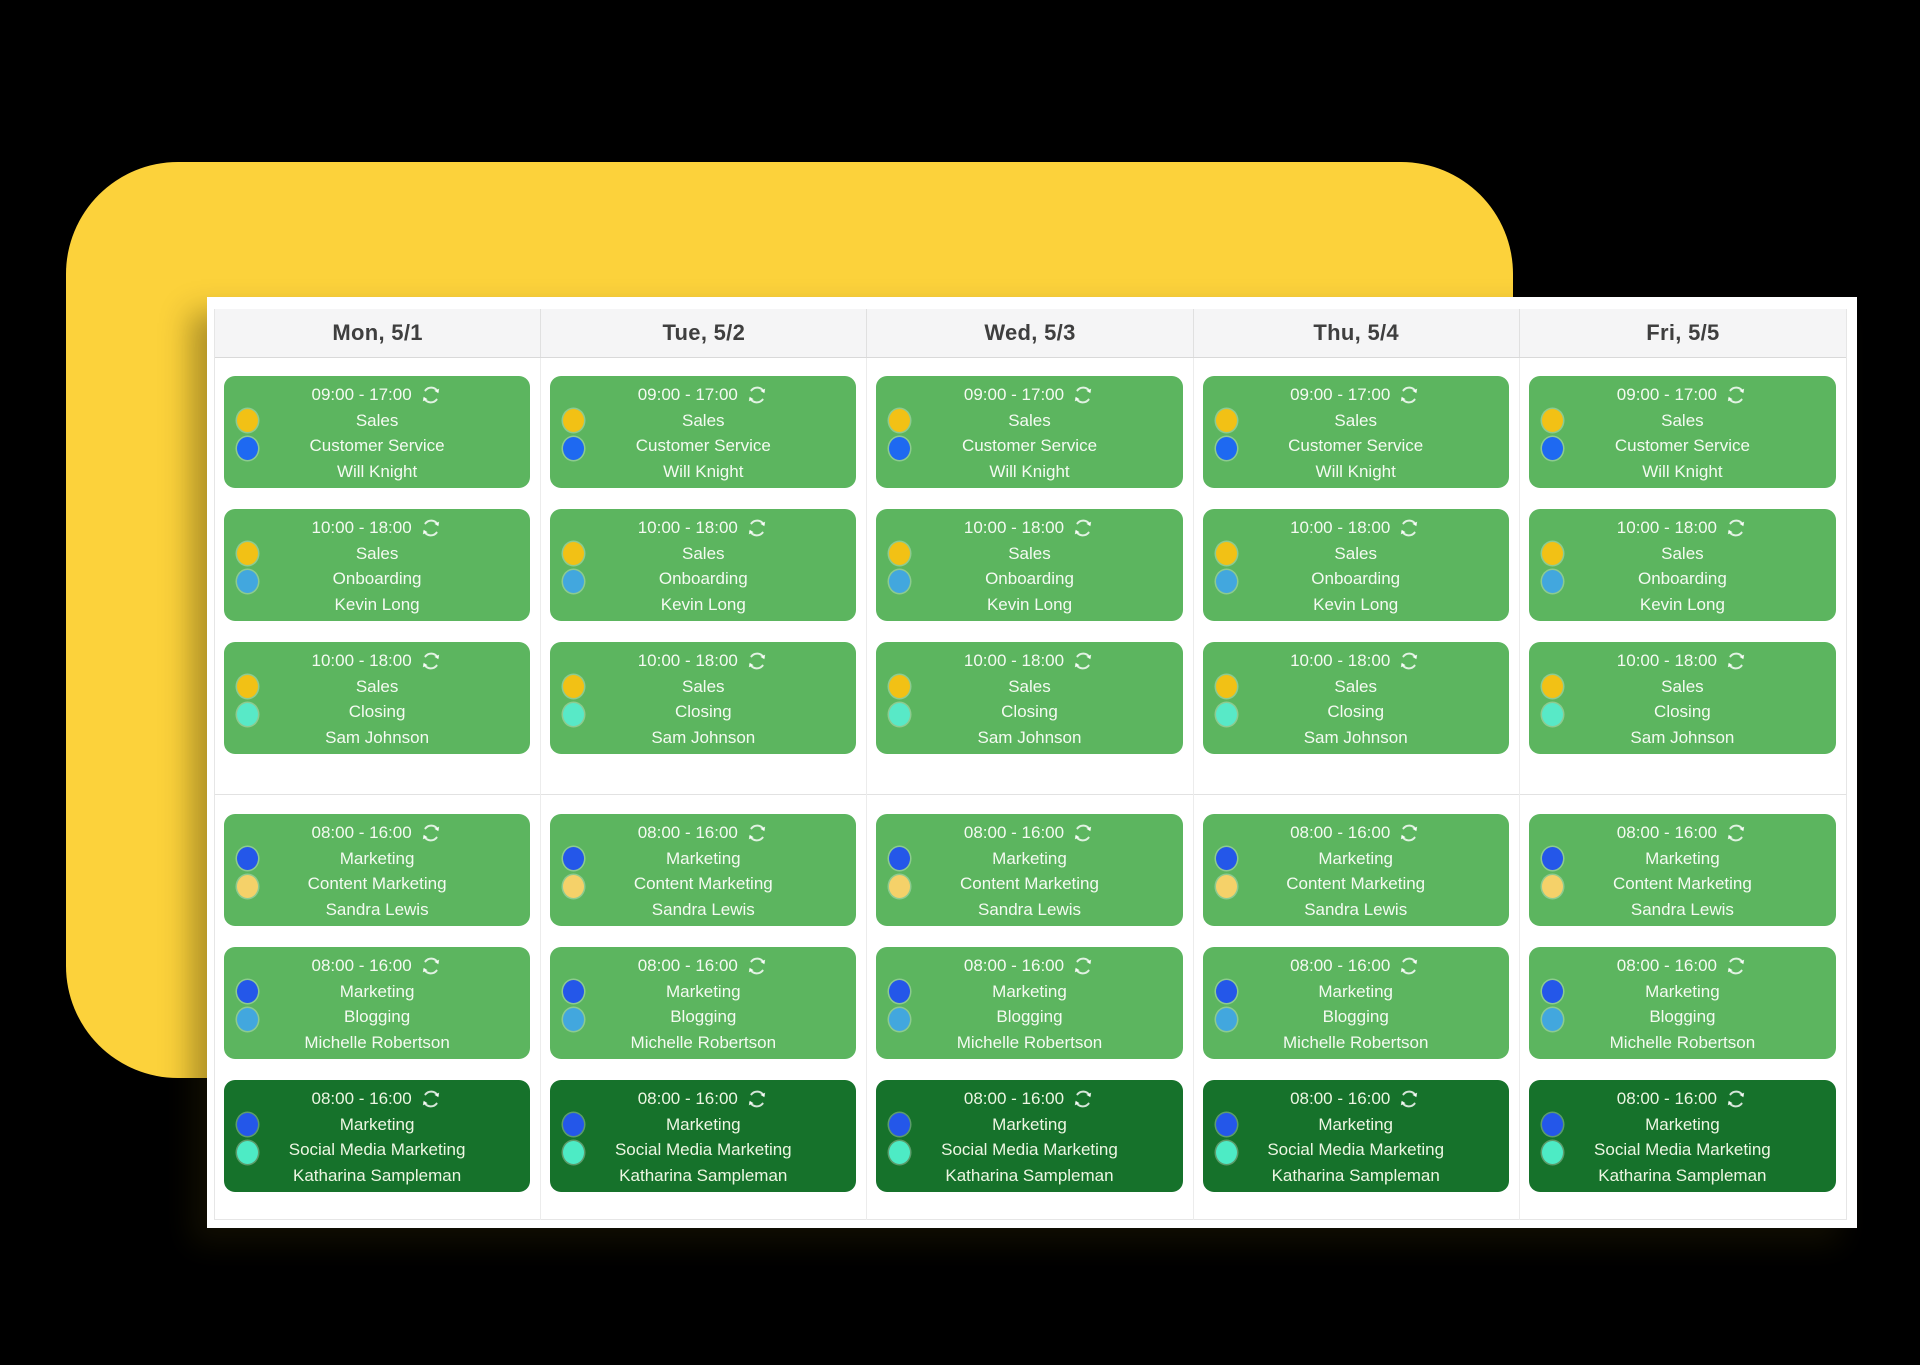 The height and width of the screenshot is (1365, 1920). What do you see at coordinates (1029, 909) in the screenshot?
I see `shift-person: Sandra Lewis` at bounding box center [1029, 909].